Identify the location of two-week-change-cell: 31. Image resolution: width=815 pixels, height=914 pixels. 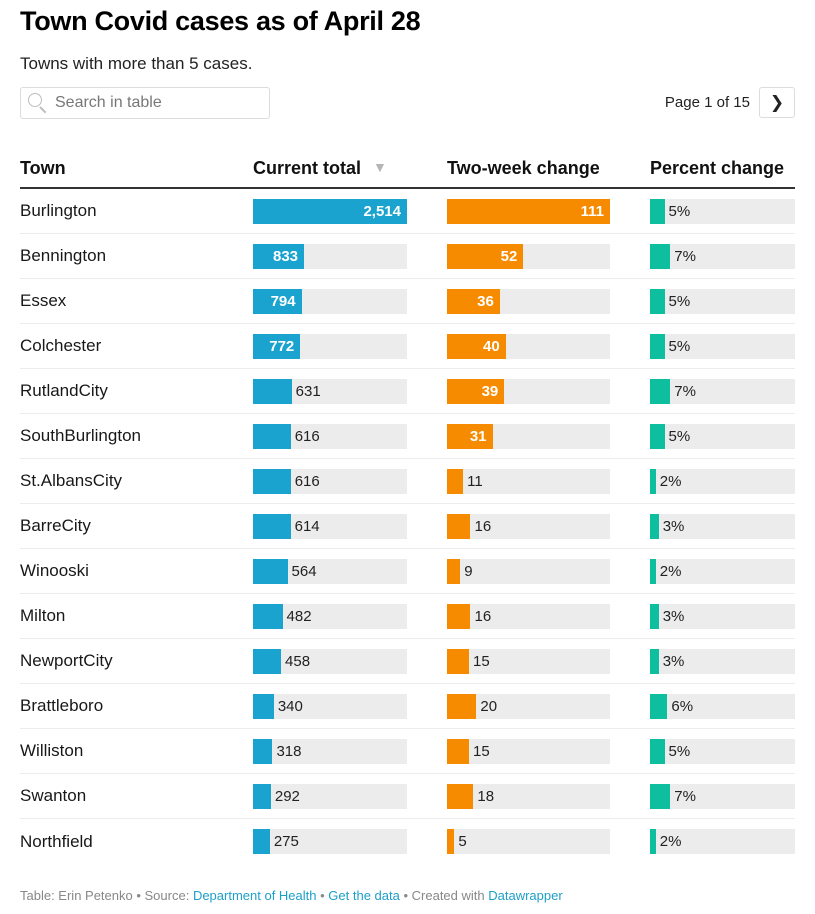
(548, 436).